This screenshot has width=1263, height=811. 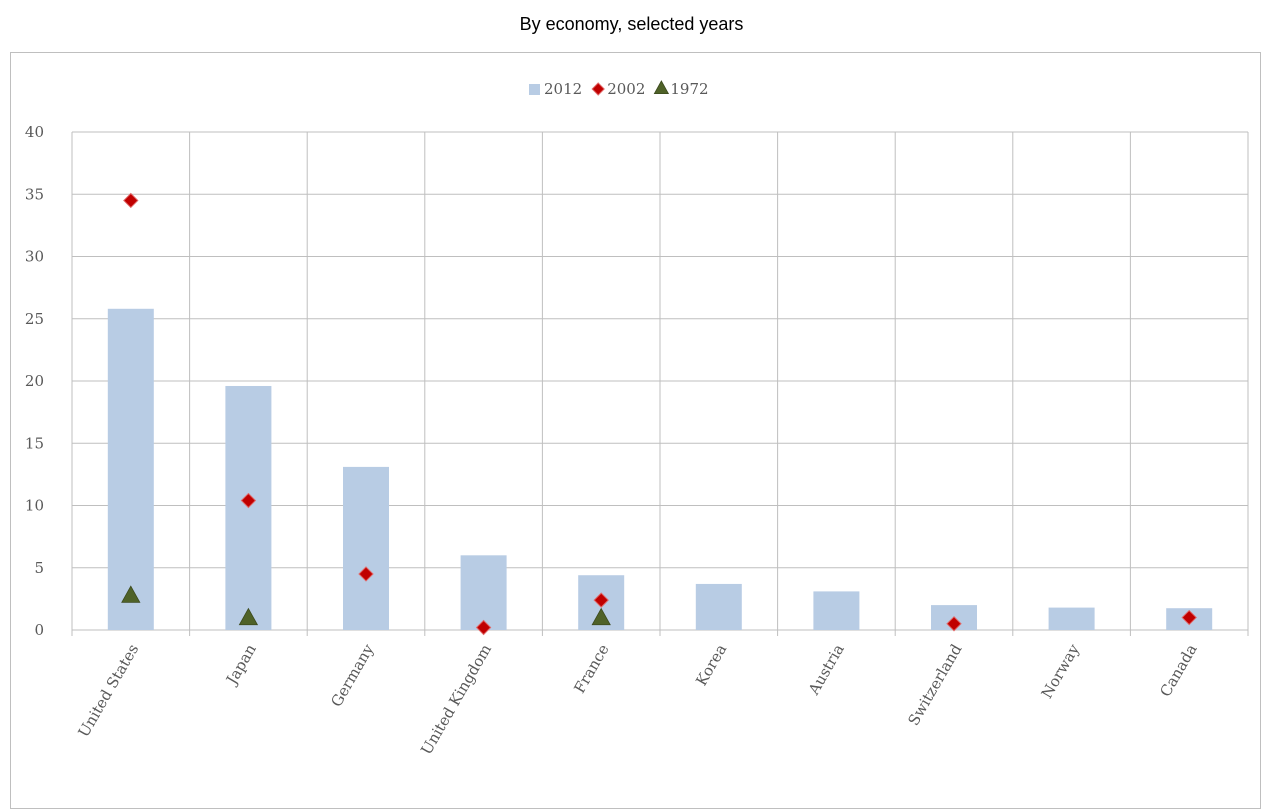 I want to click on marker-1972-japan, so click(x=248, y=616).